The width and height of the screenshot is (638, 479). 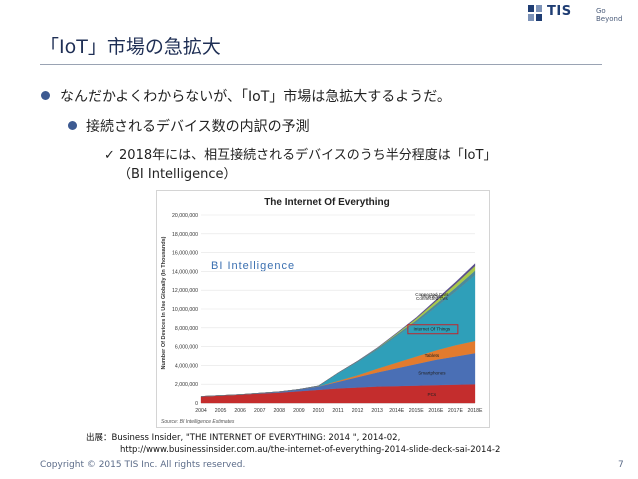 What do you see at coordinates (196, 404) in the screenshot?
I see `chart-y-tick-label: 0` at bounding box center [196, 404].